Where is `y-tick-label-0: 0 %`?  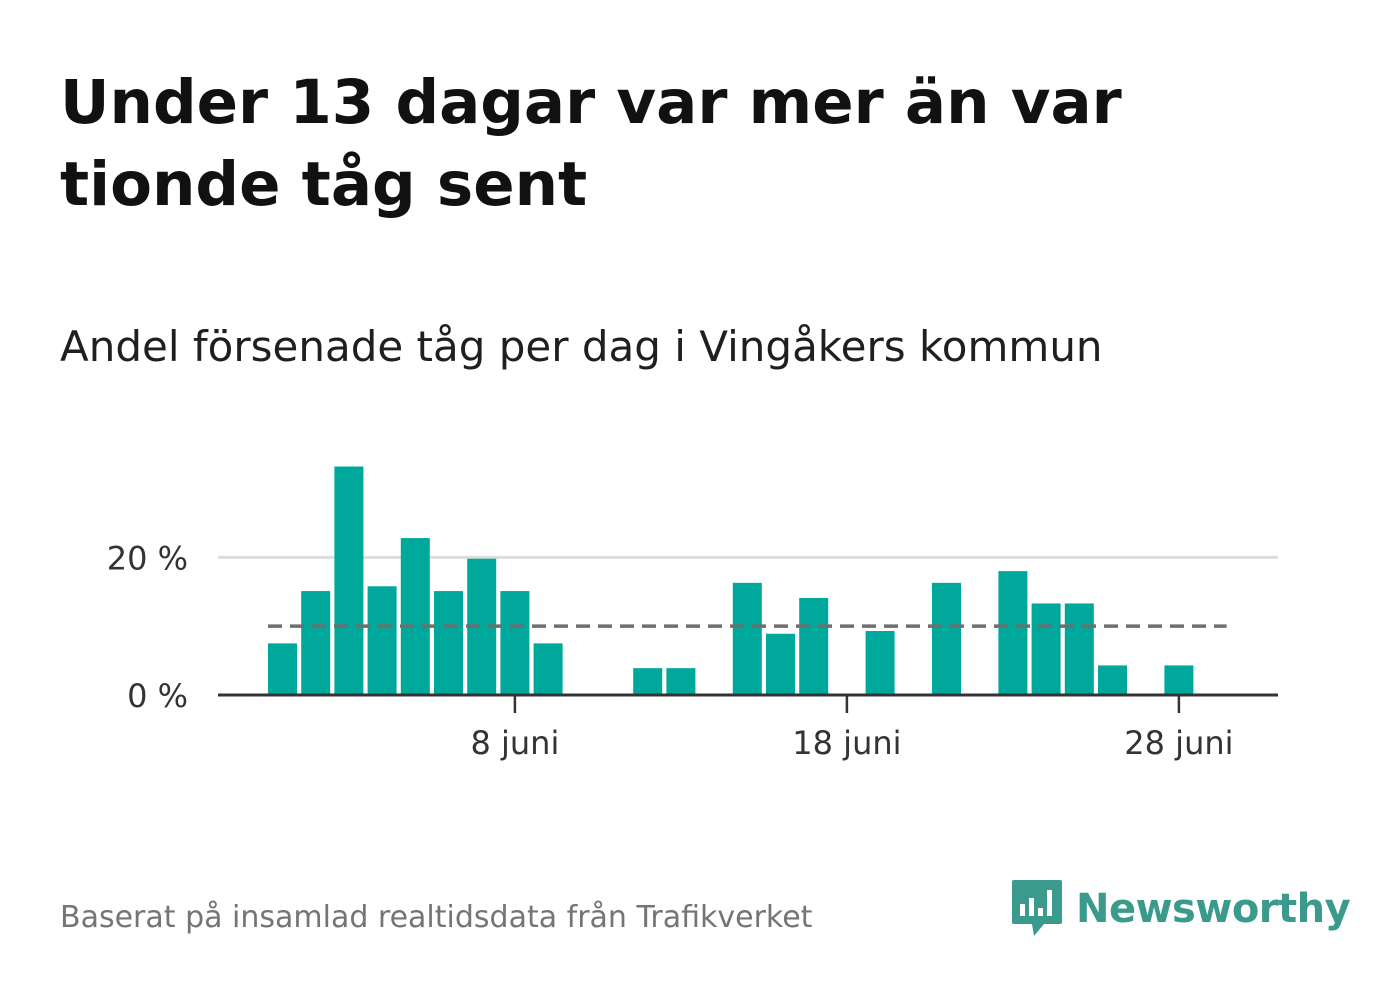 y-tick-label-0: 0 % is located at coordinates (157, 696).